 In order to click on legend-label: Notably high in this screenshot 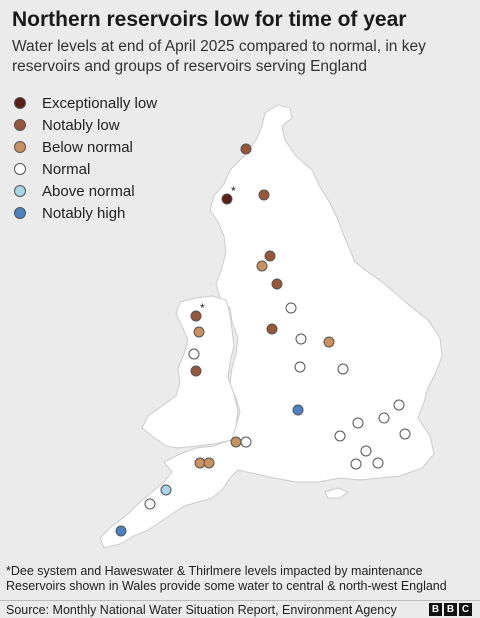, I will do `click(84, 213)`.